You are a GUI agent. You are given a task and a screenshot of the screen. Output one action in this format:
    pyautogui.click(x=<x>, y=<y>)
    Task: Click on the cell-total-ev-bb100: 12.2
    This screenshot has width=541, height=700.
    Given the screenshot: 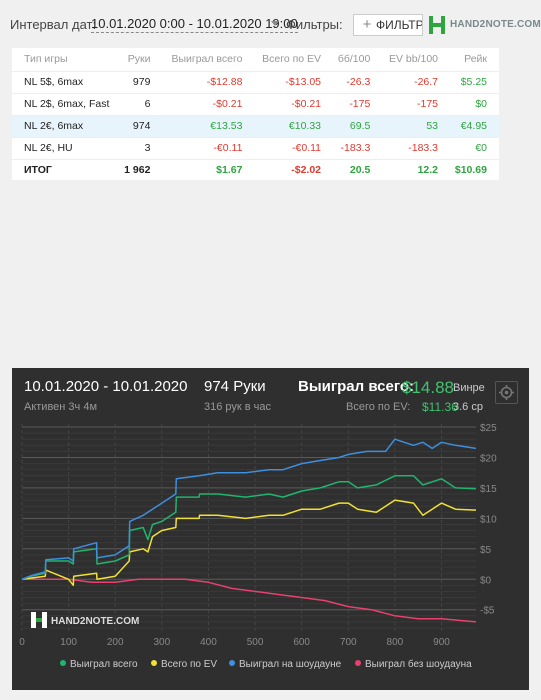 What is the action you would take?
    pyautogui.click(x=428, y=170)
    